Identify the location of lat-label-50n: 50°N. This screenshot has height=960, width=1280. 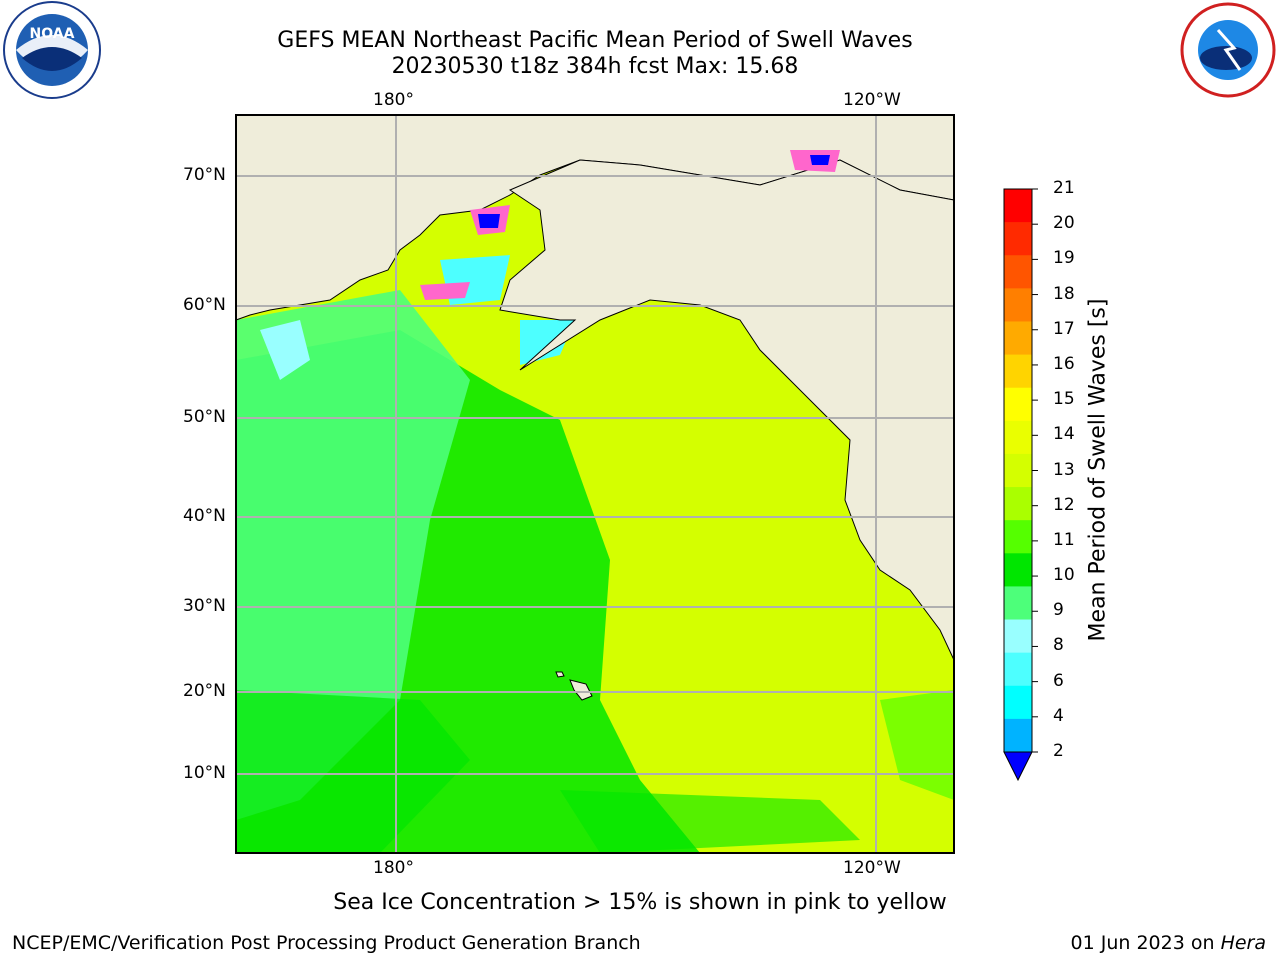
(204, 417).